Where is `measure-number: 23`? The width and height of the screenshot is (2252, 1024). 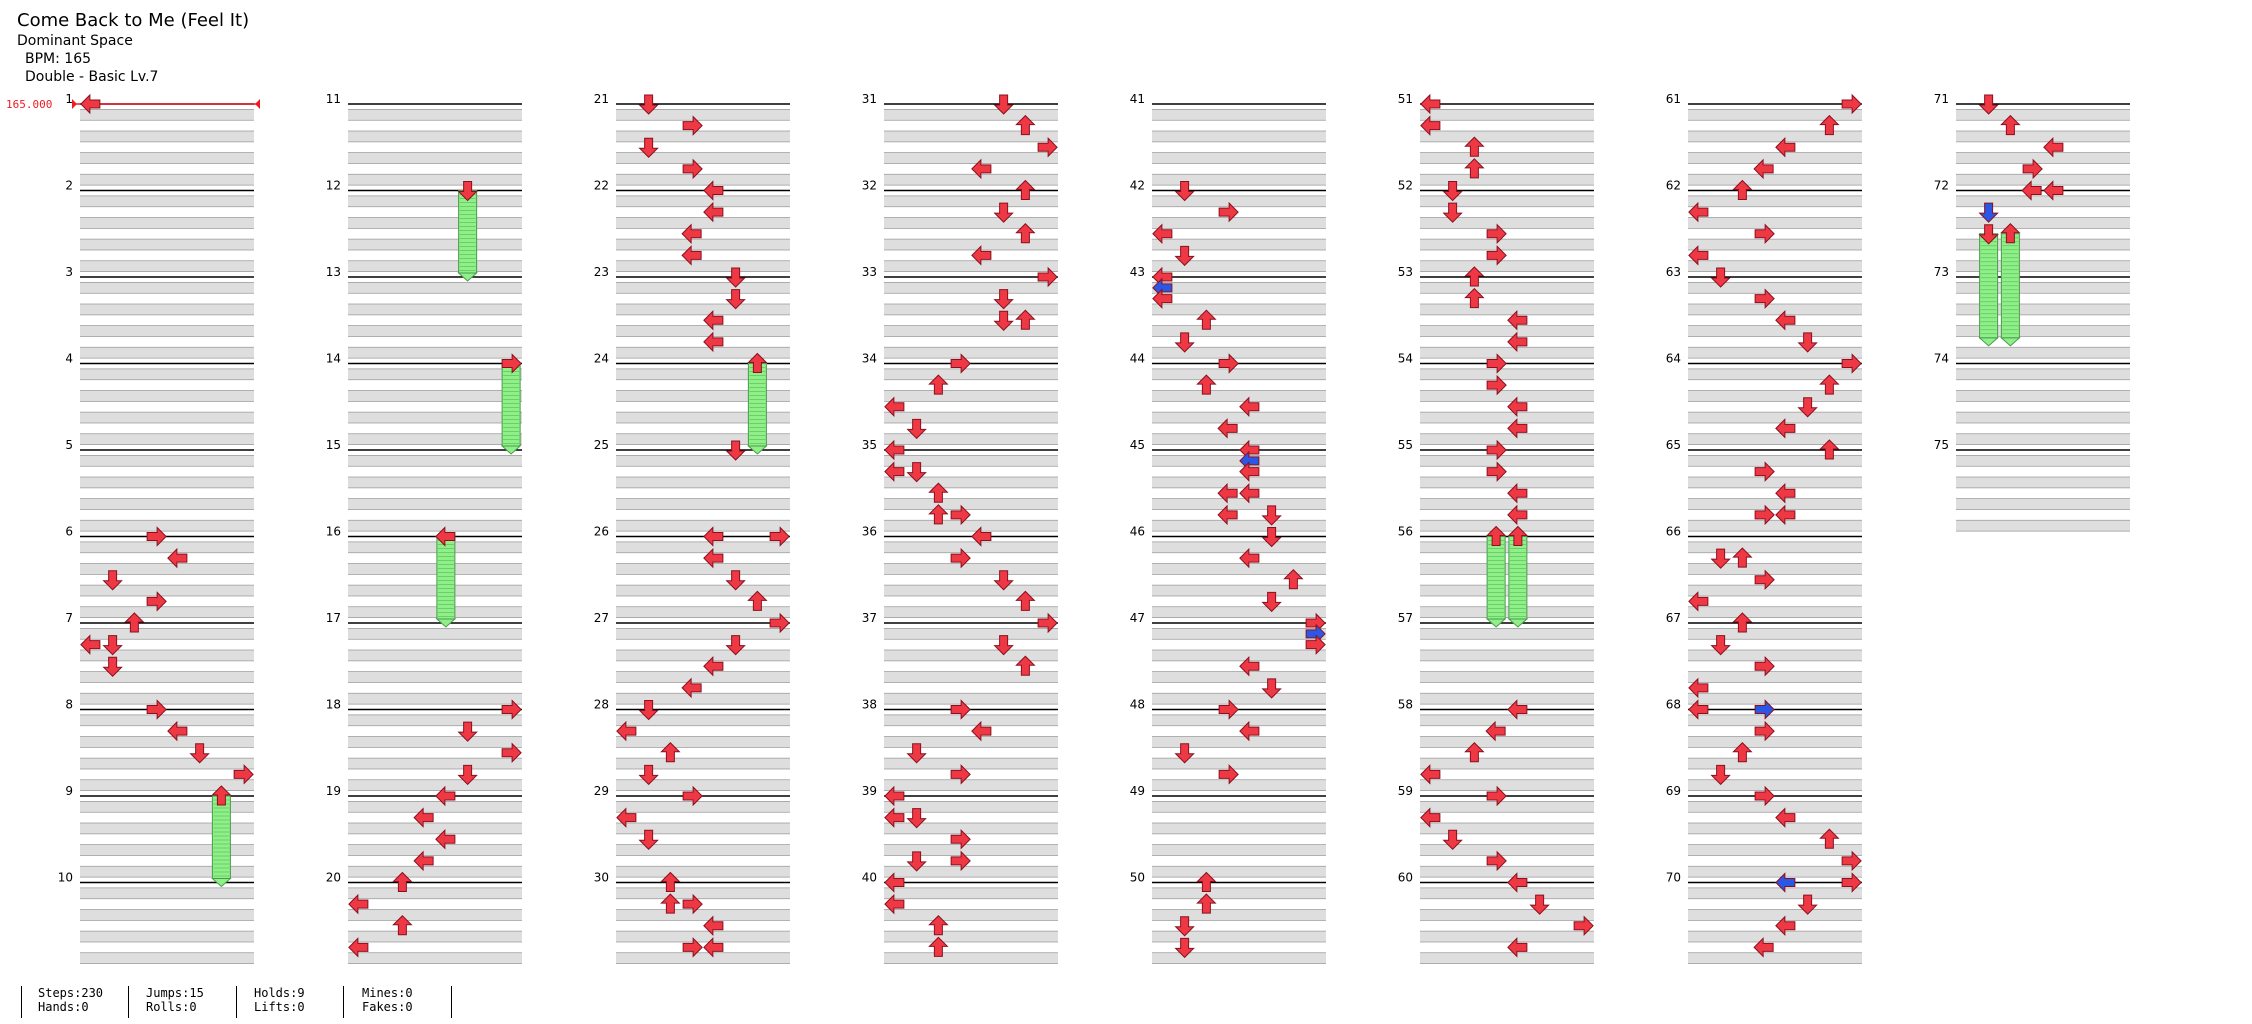 measure-number: 23 is located at coordinates (601, 272).